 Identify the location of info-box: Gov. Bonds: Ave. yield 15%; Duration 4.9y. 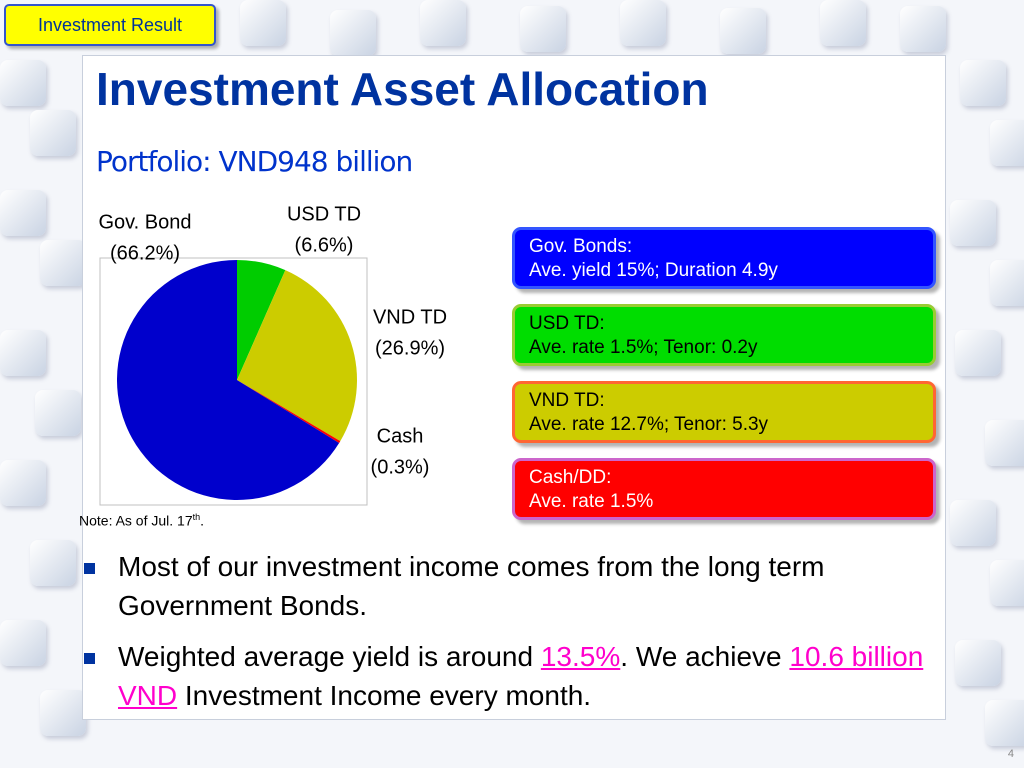
(724, 258).